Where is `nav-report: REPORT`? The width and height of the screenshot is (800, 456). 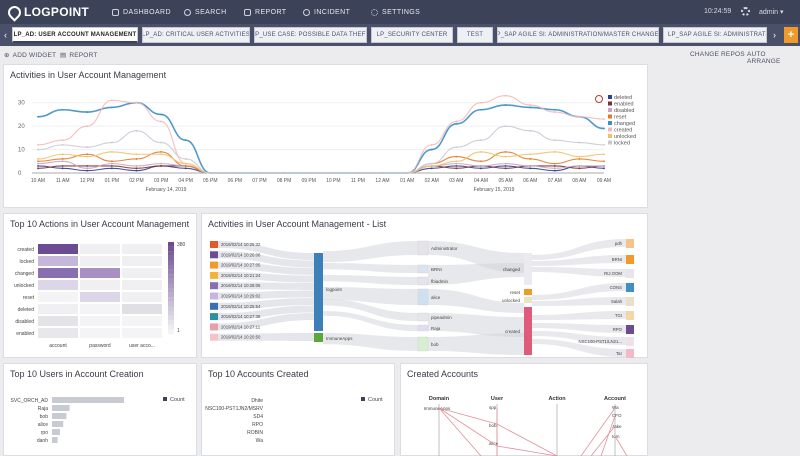
nav-report: REPORT is located at coordinates (265, 12).